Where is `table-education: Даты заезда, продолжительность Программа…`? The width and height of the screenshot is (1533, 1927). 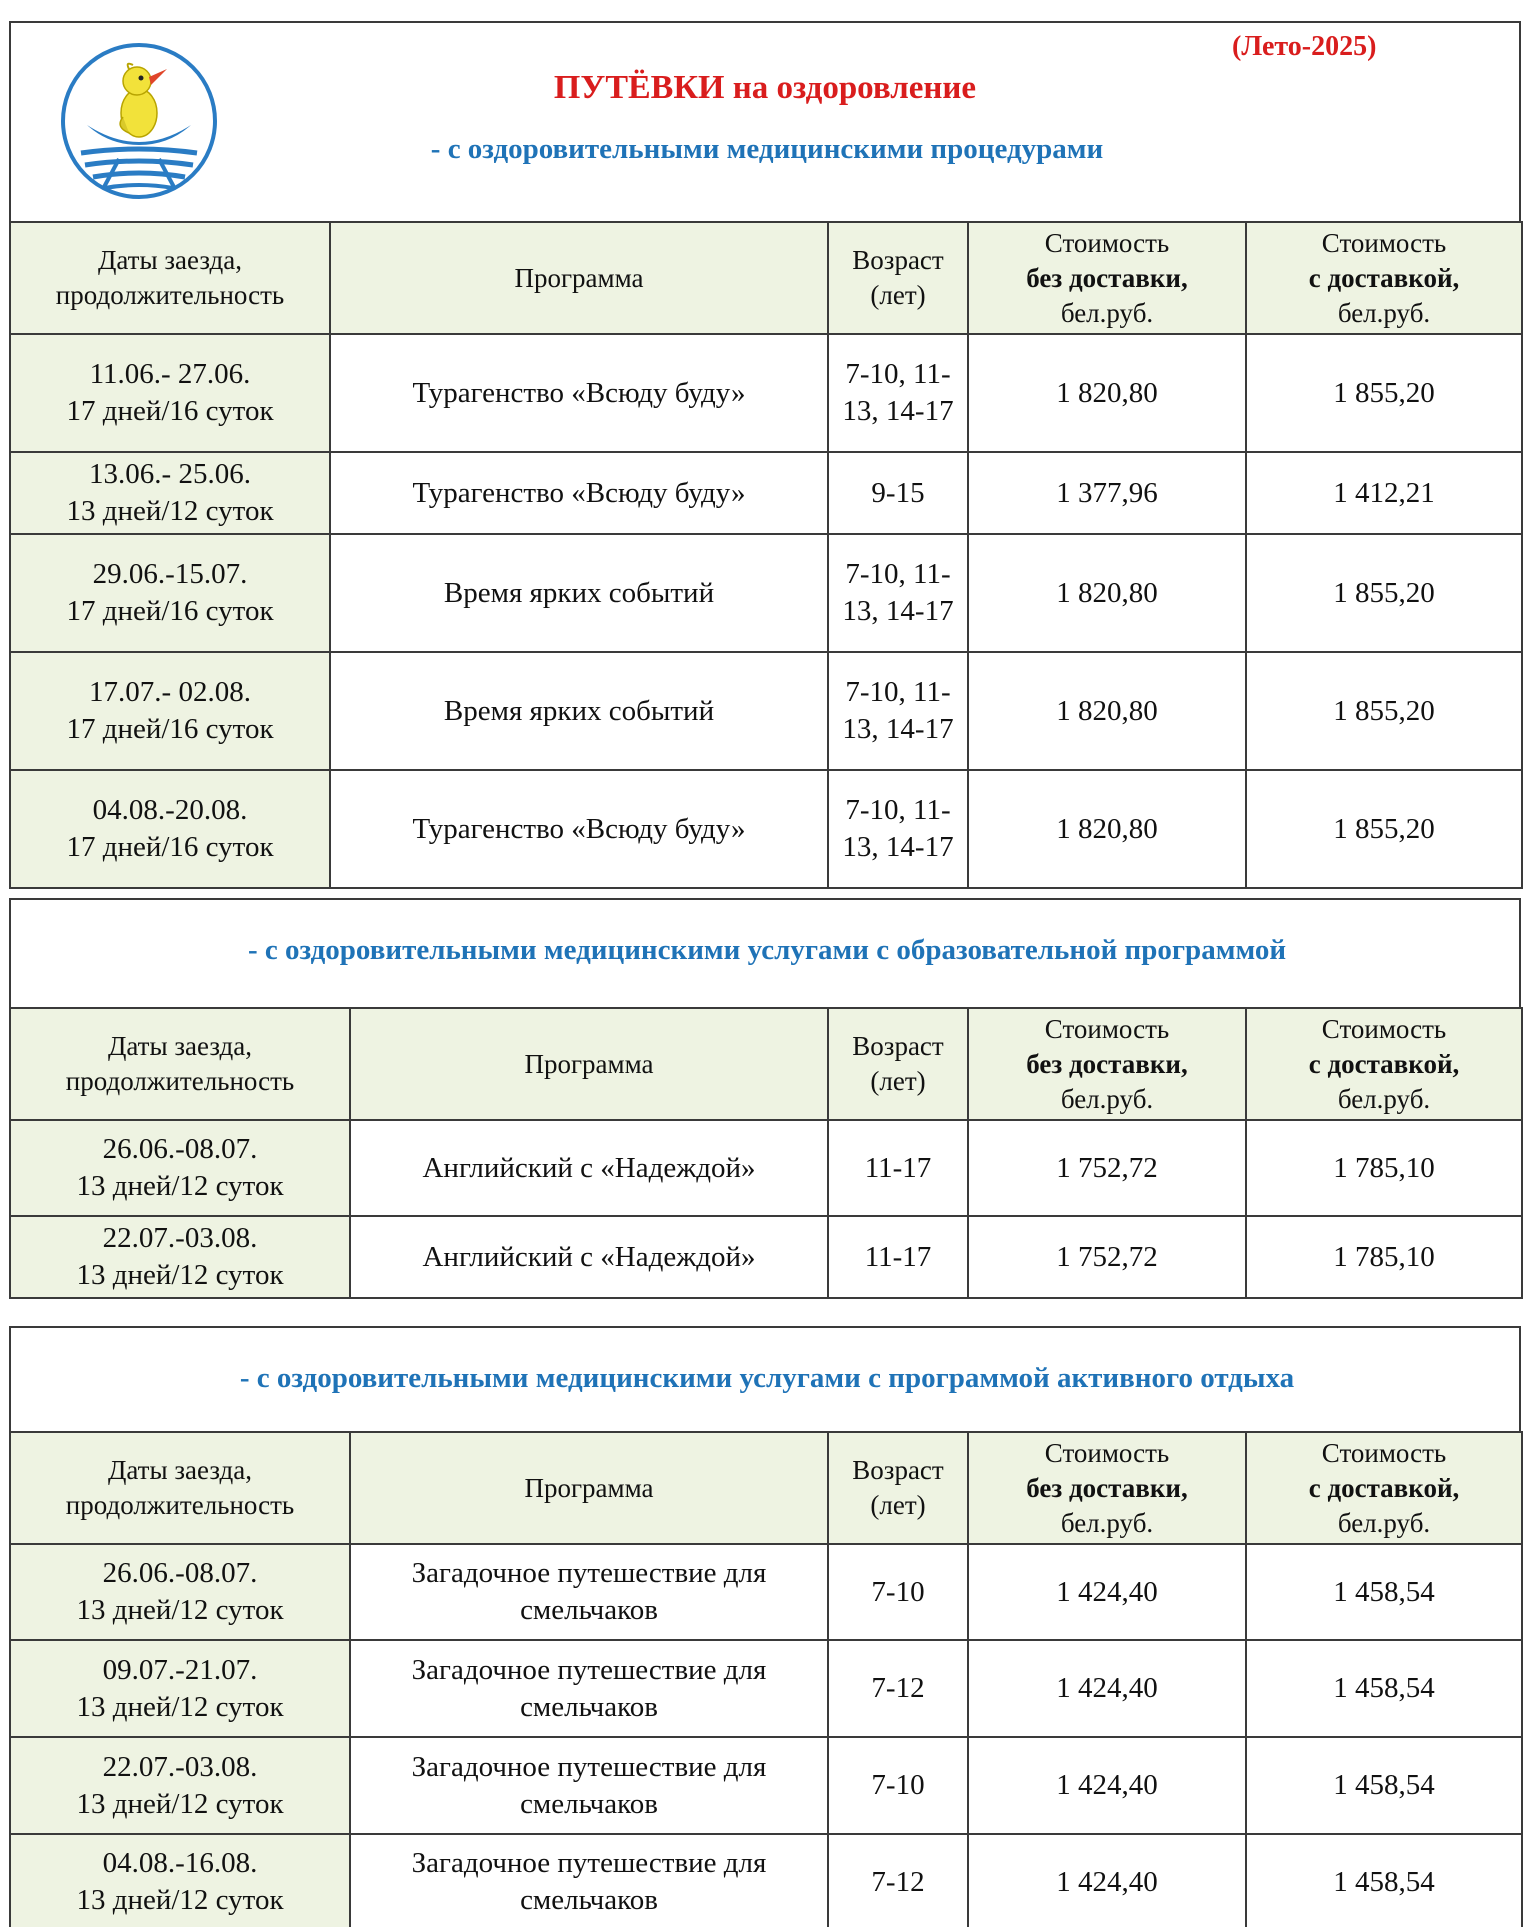
table-education: Даты заезда, продолжительность Программа… is located at coordinates (766, 1153).